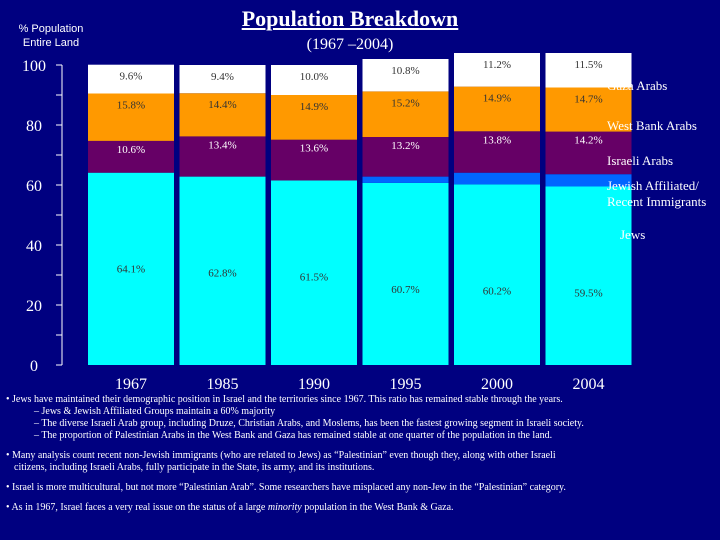  Describe the element at coordinates (34, 186) in the screenshot. I see `y-tick-label: 60` at that location.